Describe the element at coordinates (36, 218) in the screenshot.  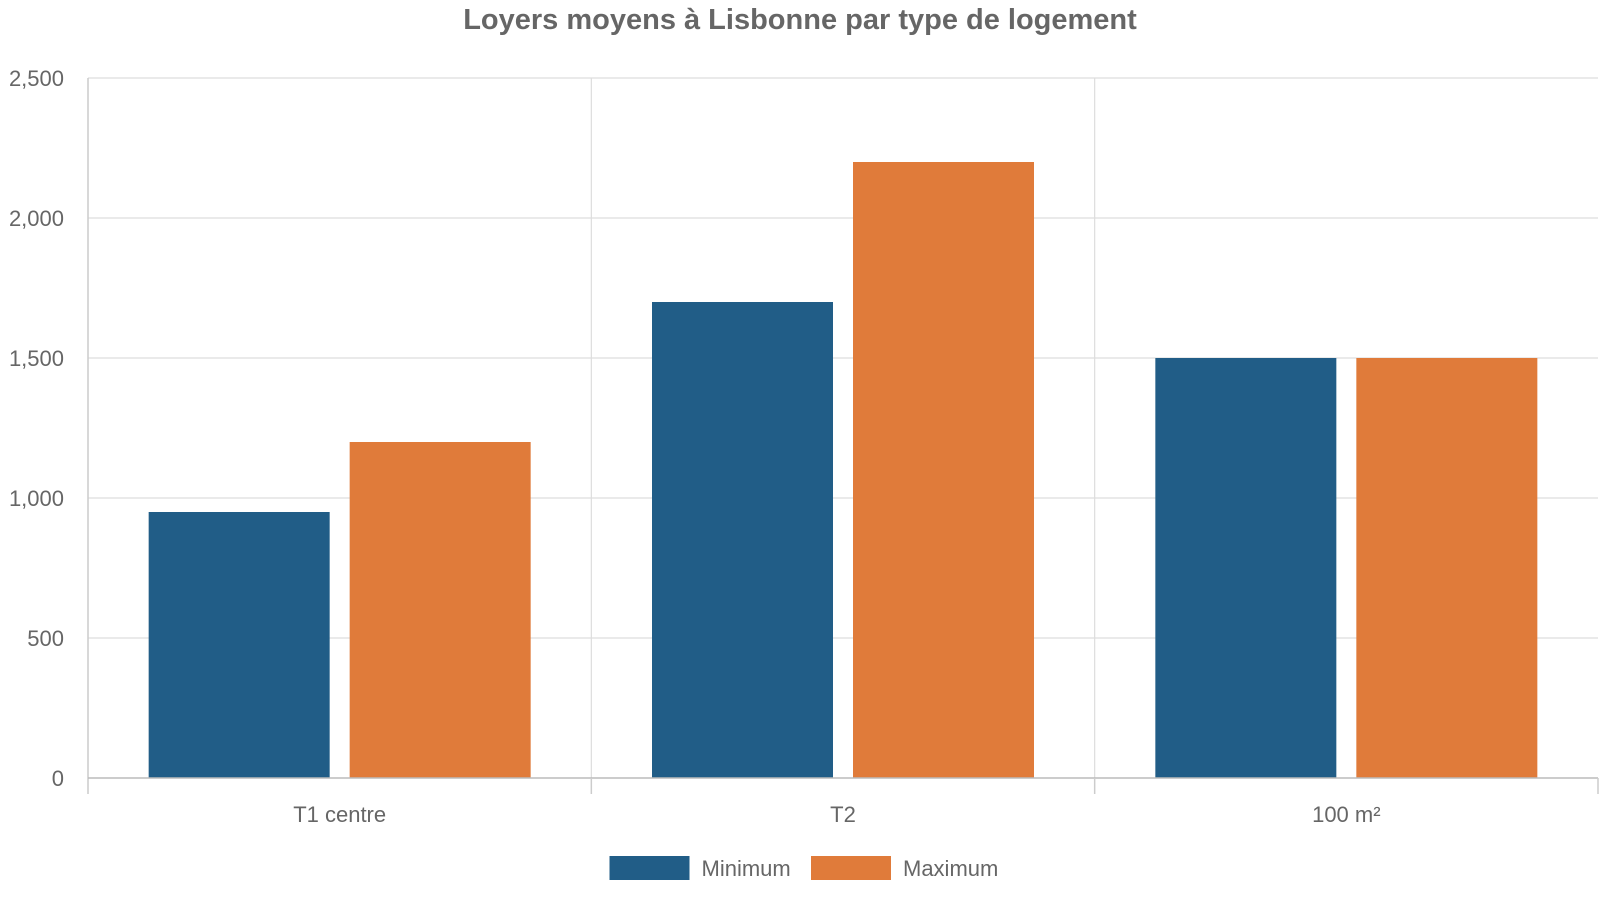
I see `y-tick-label: 2,000` at that location.